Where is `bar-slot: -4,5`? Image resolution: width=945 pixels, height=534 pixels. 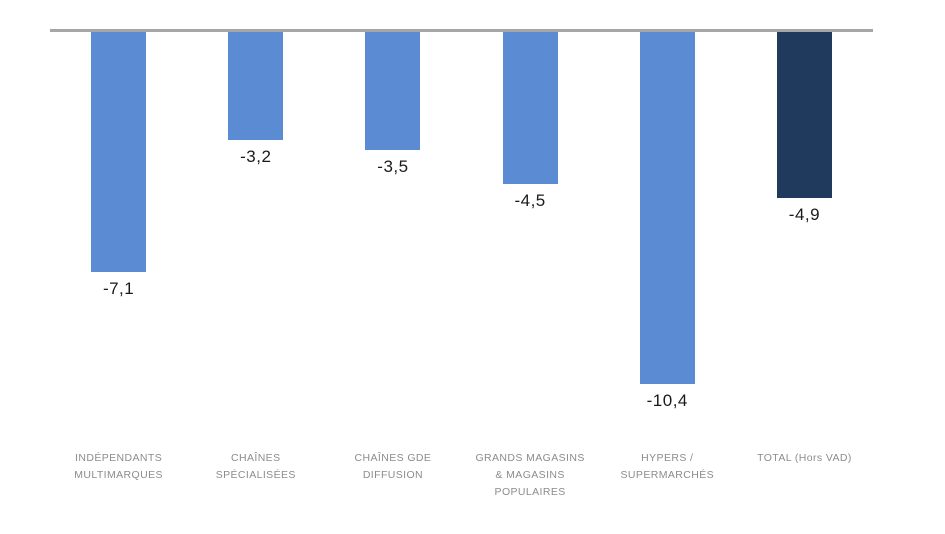
bar-slot: -4,5 is located at coordinates (530, 121).